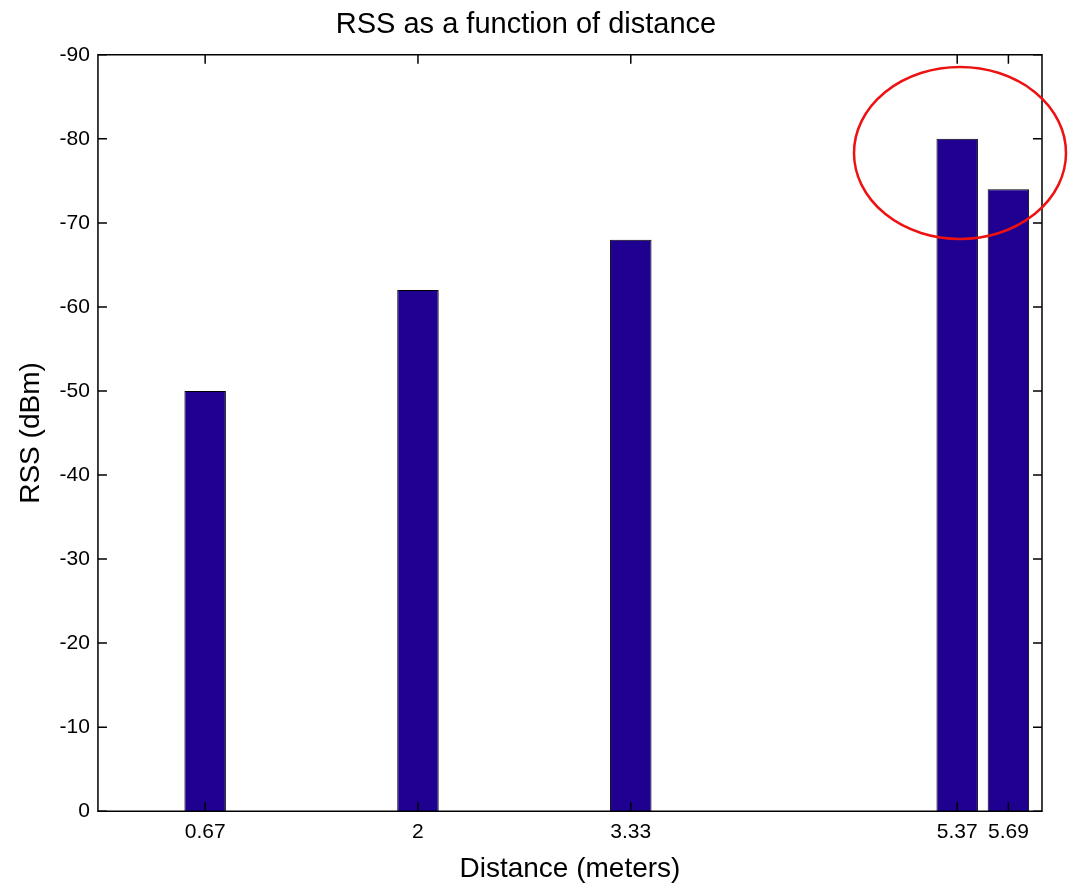 This screenshot has width=1076, height=894. What do you see at coordinates (74, 389) in the screenshot?
I see `y-tick-label: -50` at bounding box center [74, 389].